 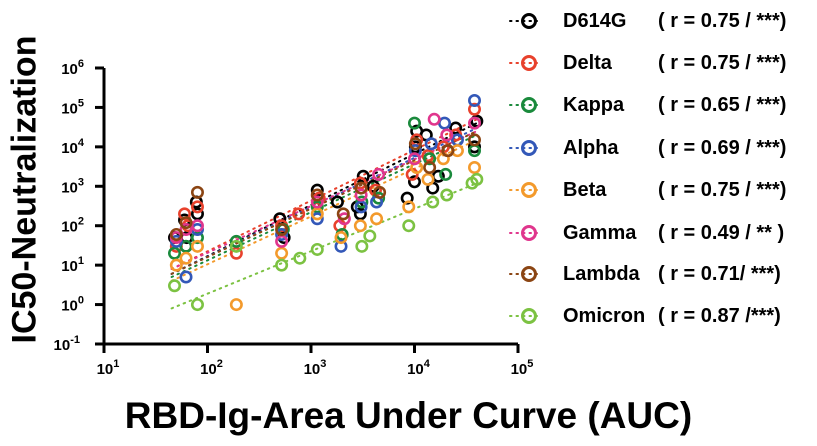 What do you see at coordinates (594, 104) in the screenshot?
I see `legend-series-name: Kappa` at bounding box center [594, 104].